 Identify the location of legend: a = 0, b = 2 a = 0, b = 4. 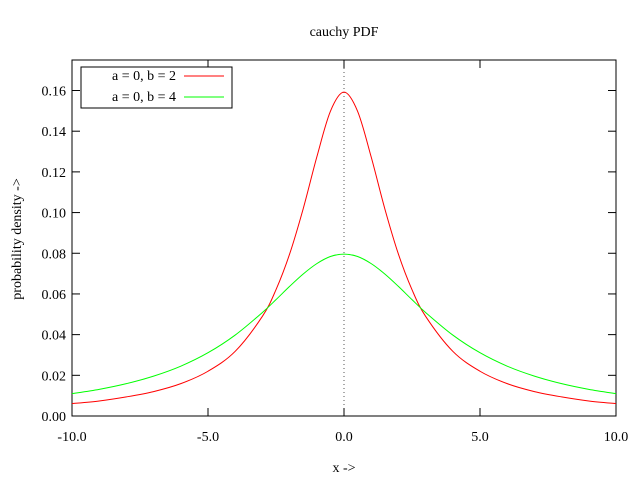
(156, 87).